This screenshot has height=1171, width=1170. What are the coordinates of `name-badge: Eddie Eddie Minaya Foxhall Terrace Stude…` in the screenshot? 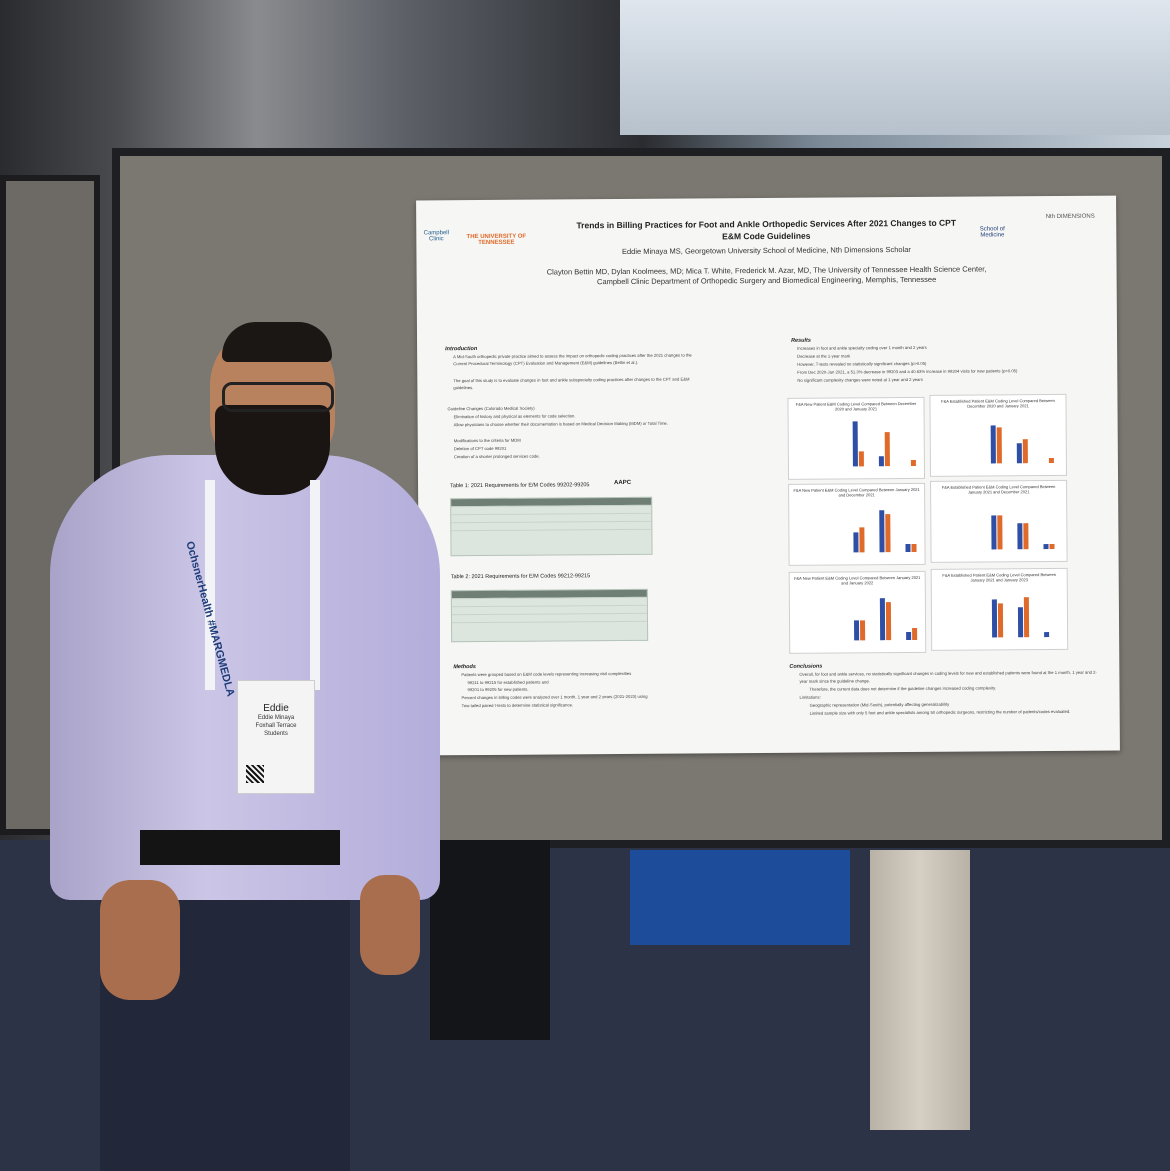 It's located at (276, 737).